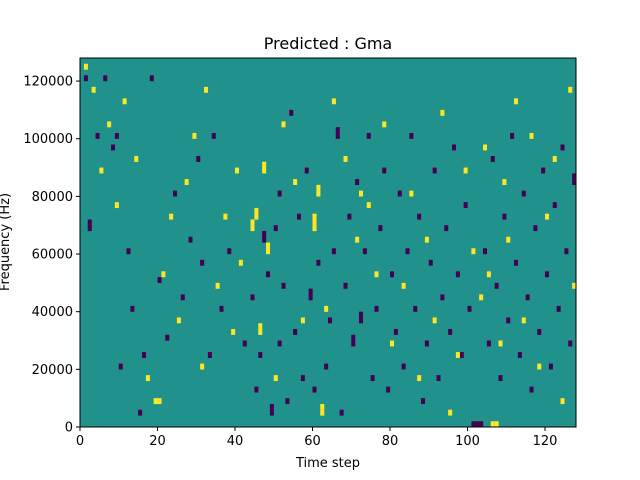  Describe the element at coordinates (52, 255) in the screenshot. I see `y-tick-label: 60000` at that location.